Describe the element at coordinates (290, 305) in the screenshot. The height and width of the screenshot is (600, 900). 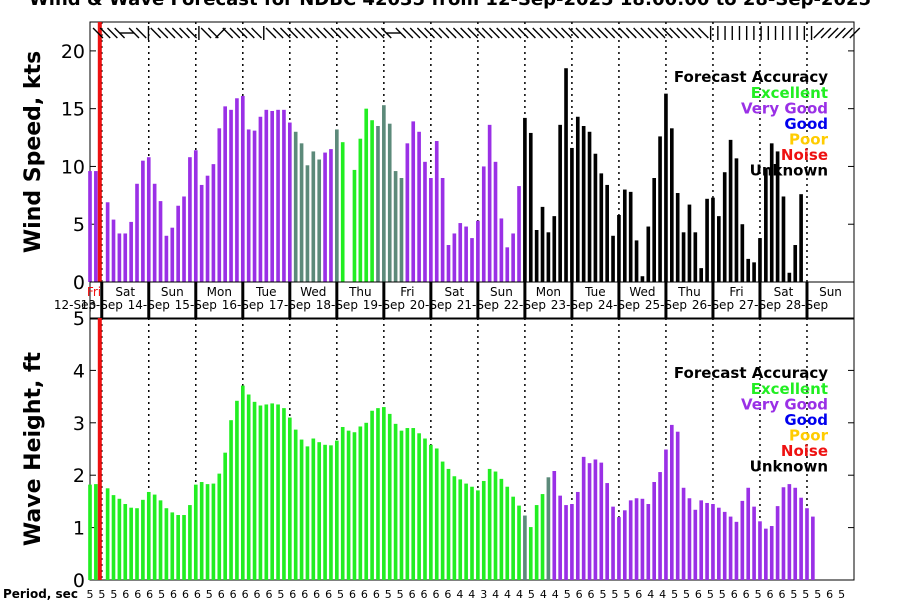
I see `date-label: 17-Sep` at that location.